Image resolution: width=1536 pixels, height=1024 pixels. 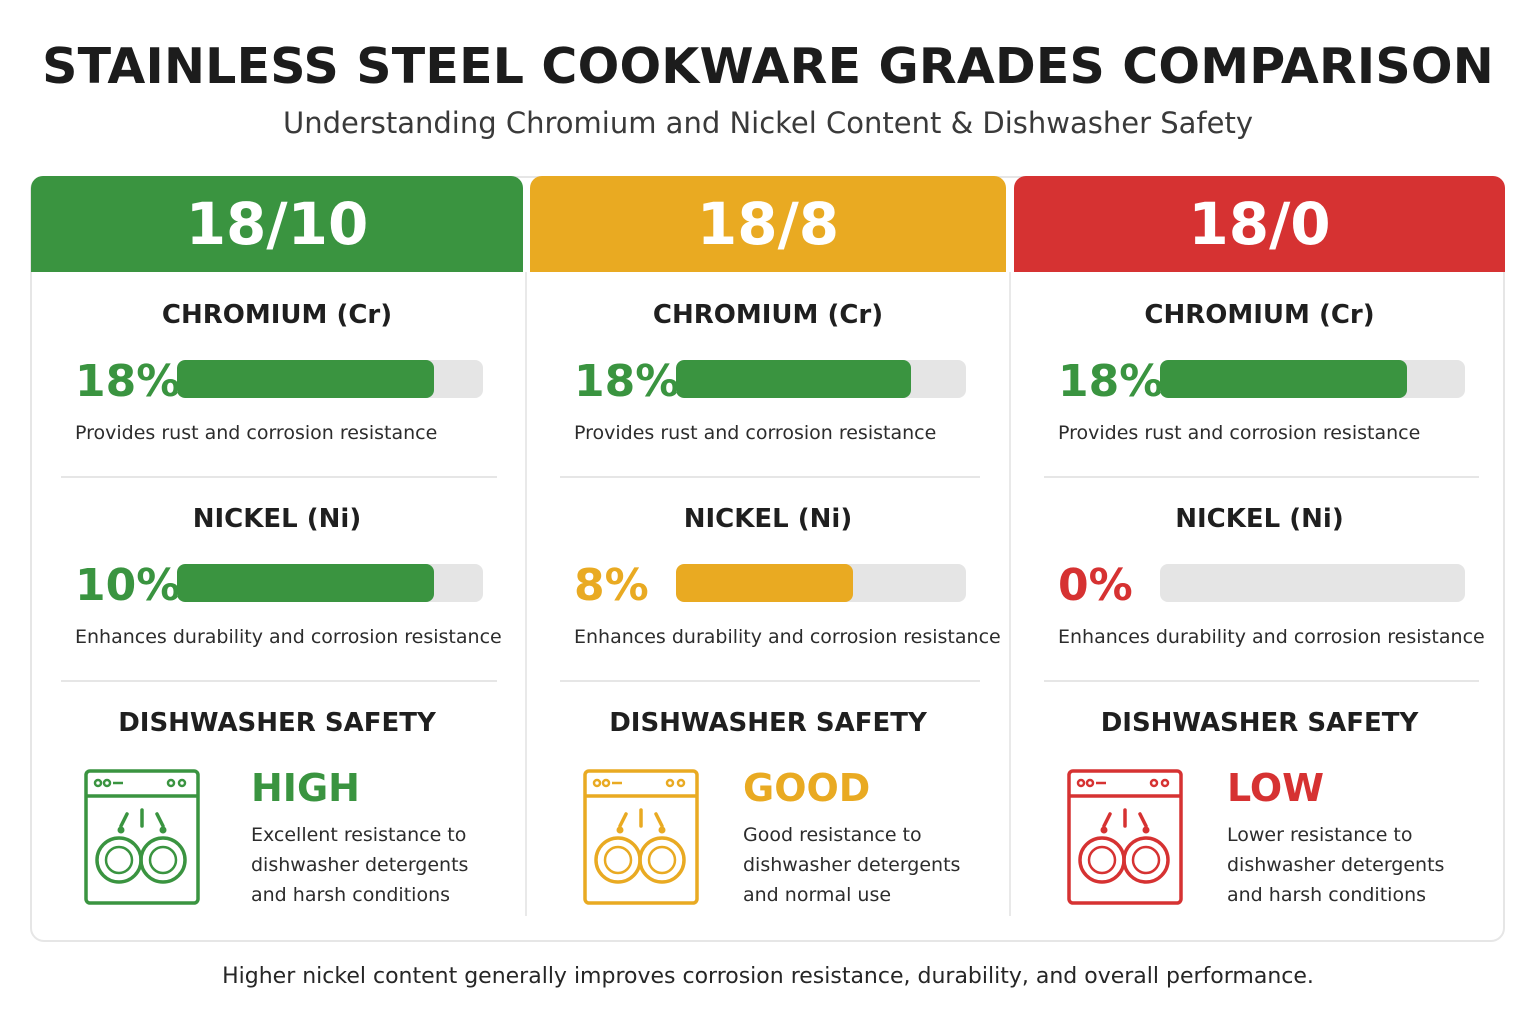 I want to click on safety-description-line: Excellent resistance to, so click(x=359, y=835).